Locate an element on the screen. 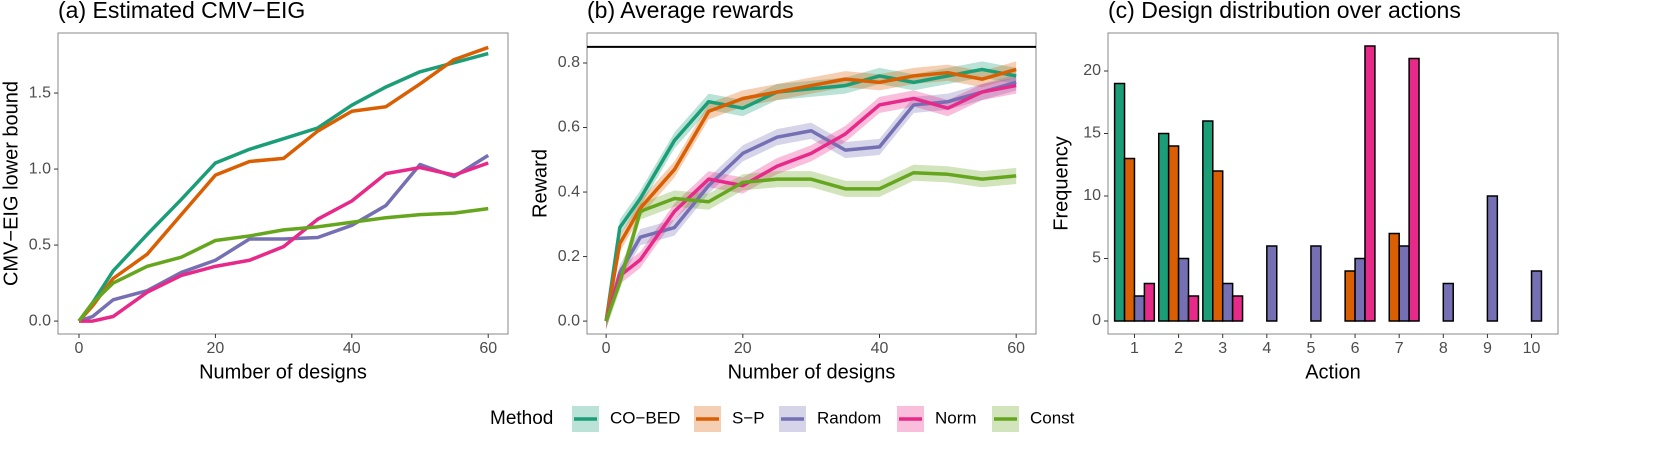 The width and height of the screenshot is (1654, 461). y-tick-label: 5 is located at coordinates (1096, 258).